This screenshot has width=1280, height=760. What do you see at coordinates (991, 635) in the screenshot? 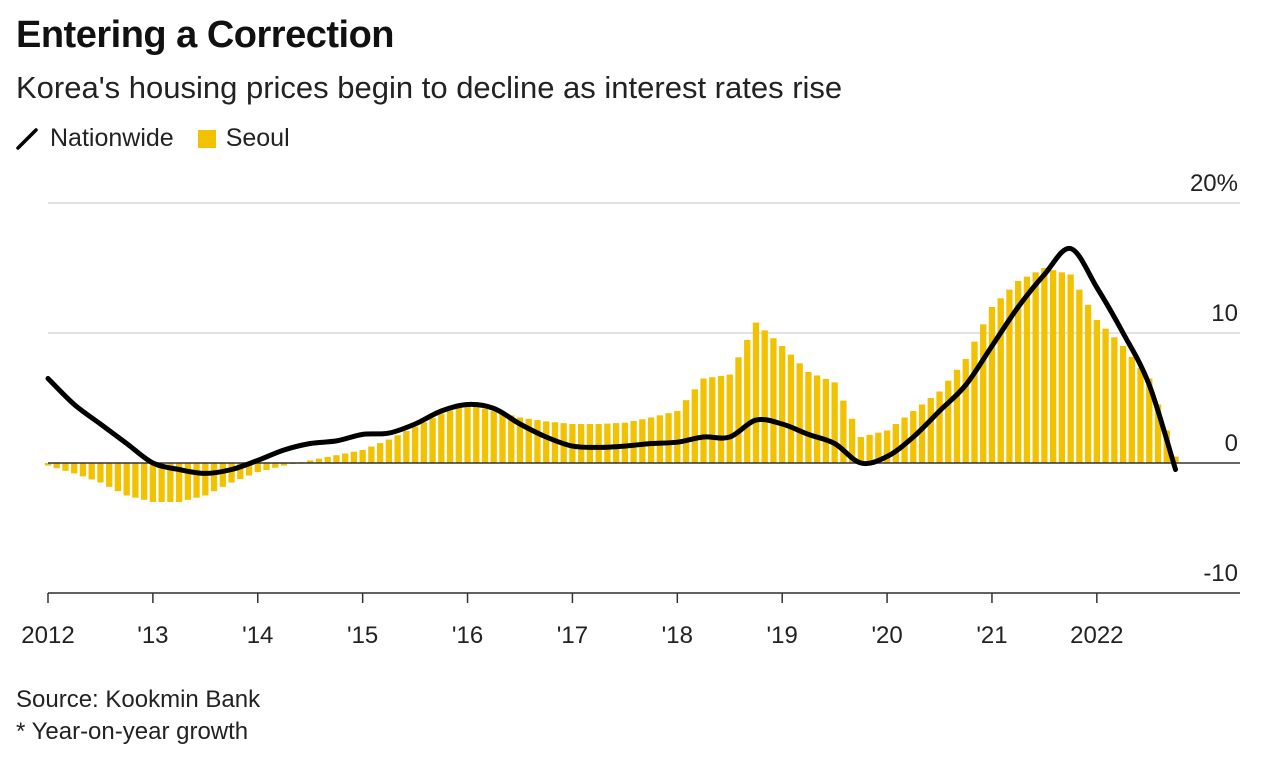
I see `x-tick-label: '21` at bounding box center [991, 635].